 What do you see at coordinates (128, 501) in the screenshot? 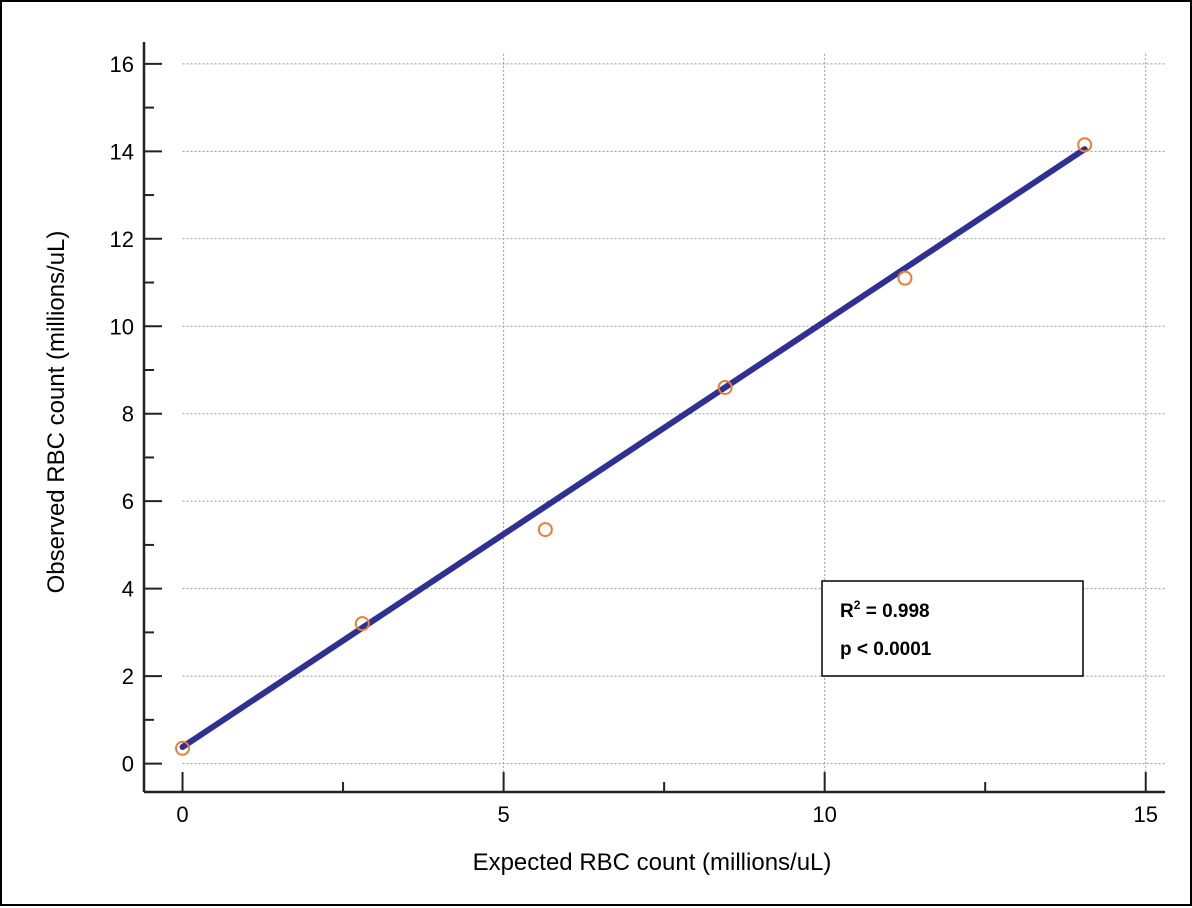
I see `y-tick-label: 6` at bounding box center [128, 501].